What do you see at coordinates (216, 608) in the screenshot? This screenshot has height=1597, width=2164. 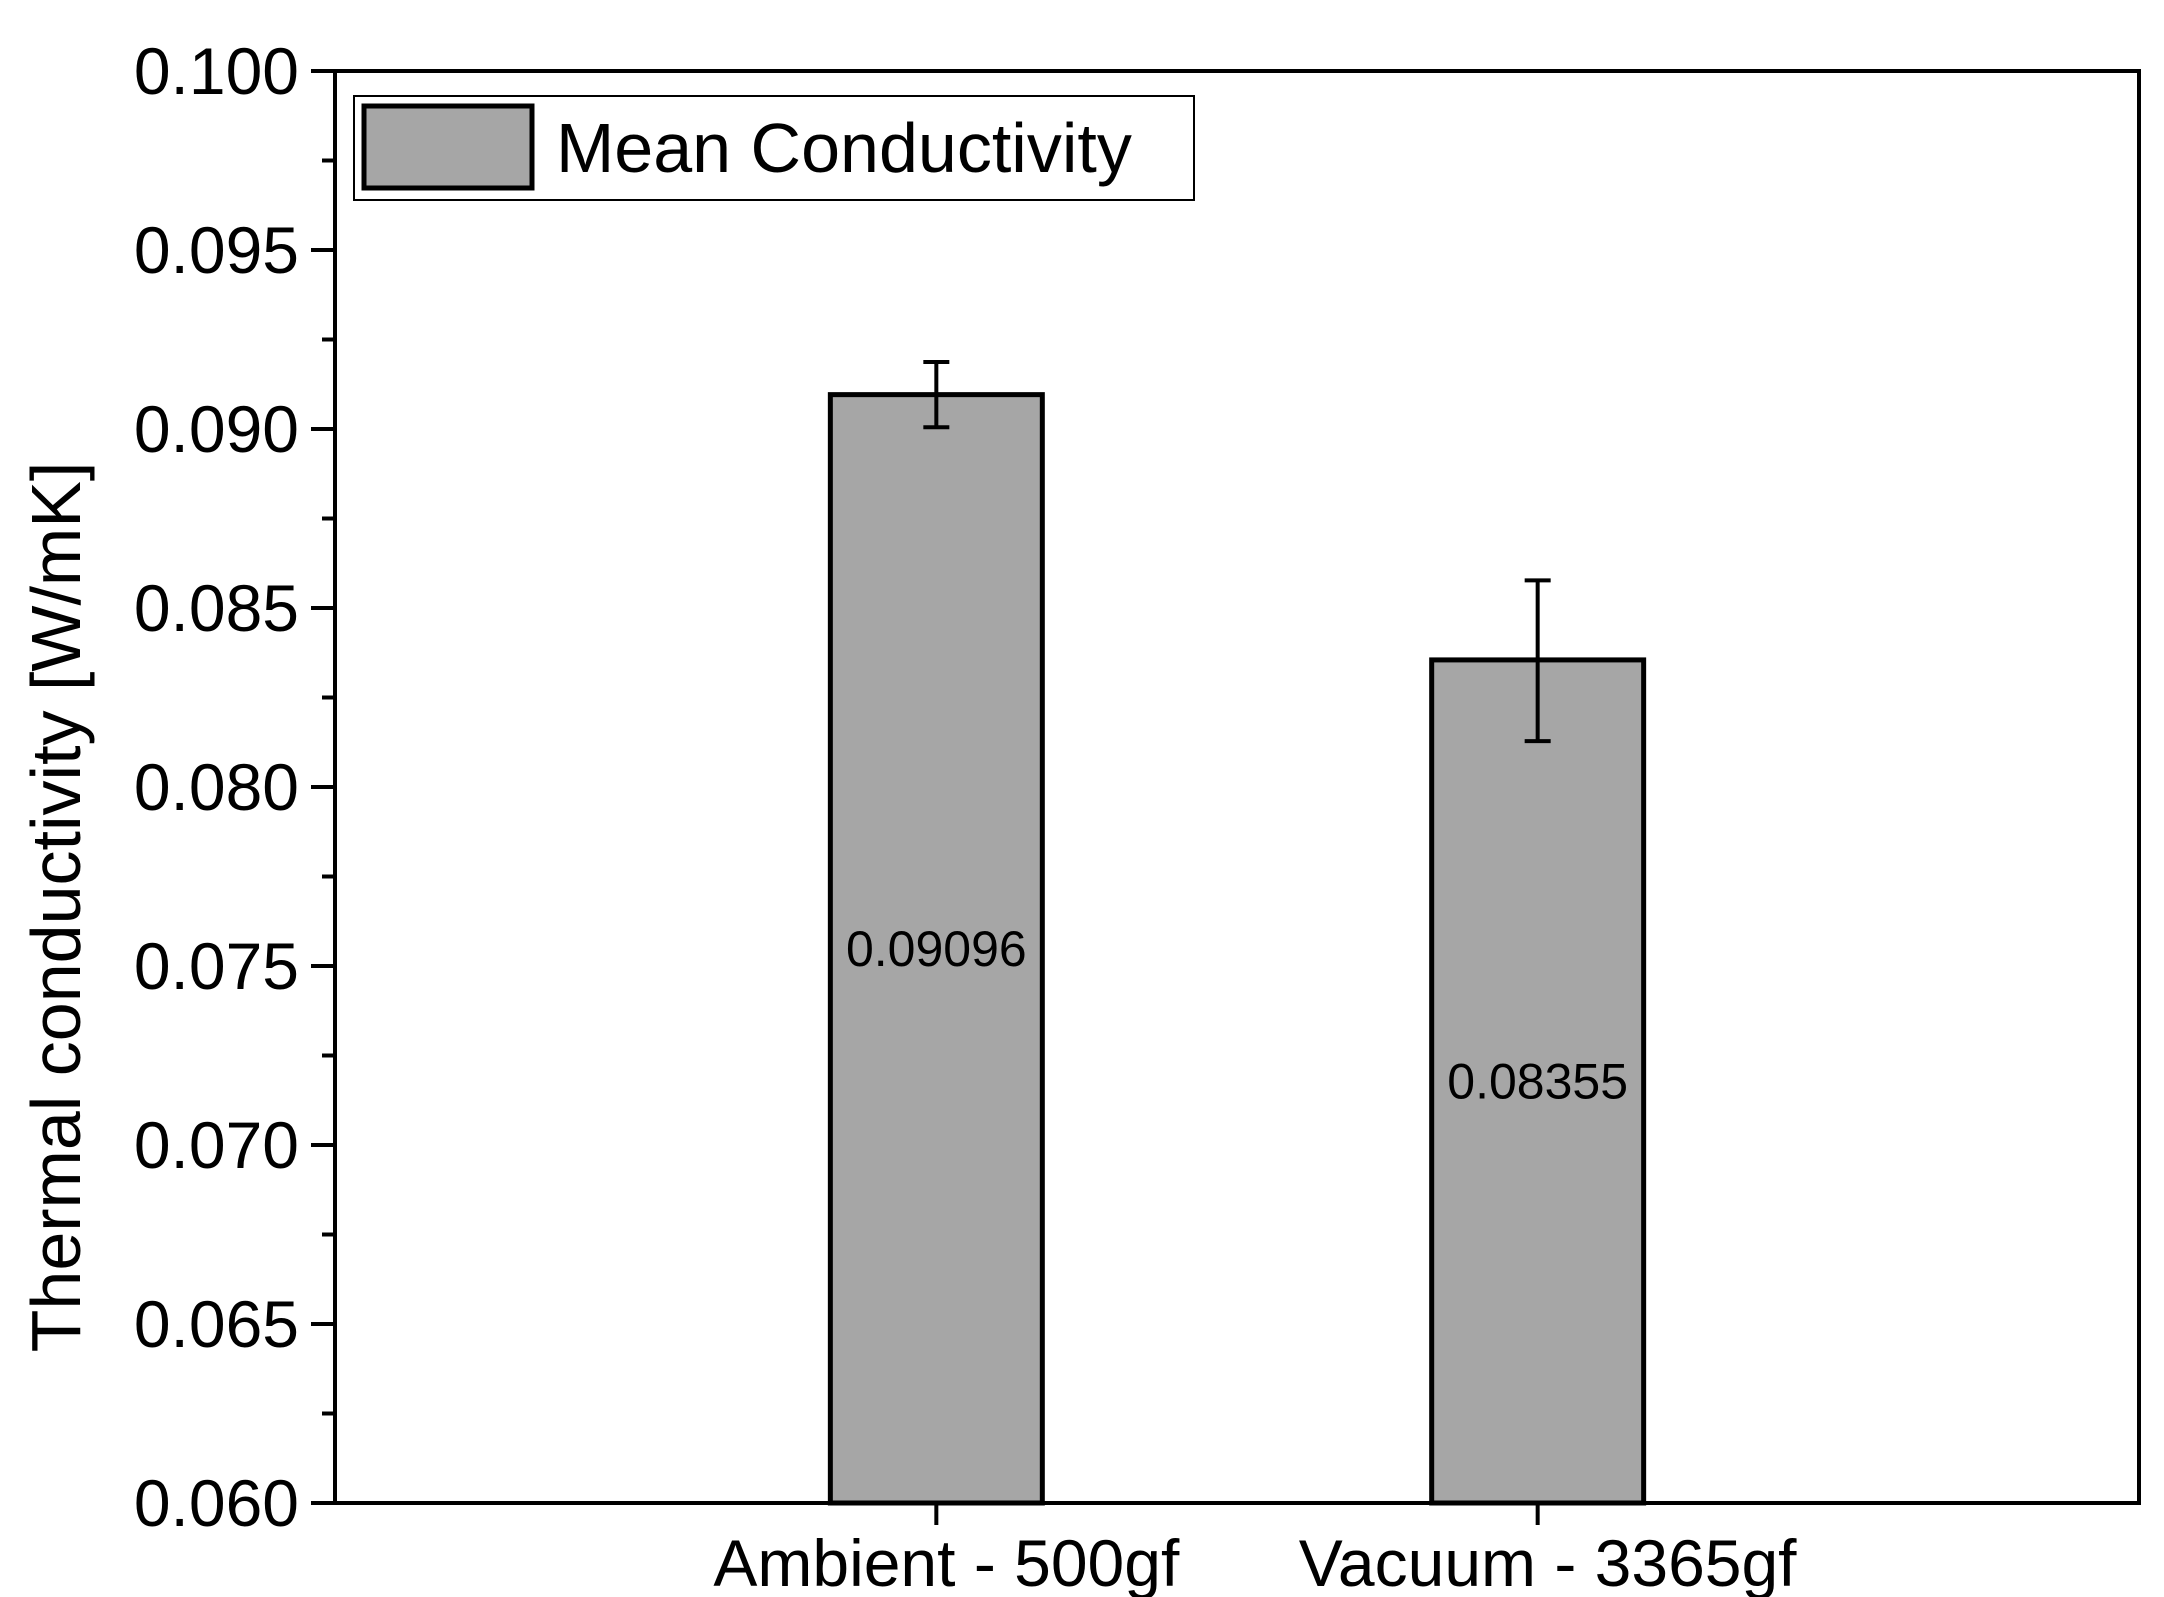 I see `y-tick-label: 0.085` at bounding box center [216, 608].